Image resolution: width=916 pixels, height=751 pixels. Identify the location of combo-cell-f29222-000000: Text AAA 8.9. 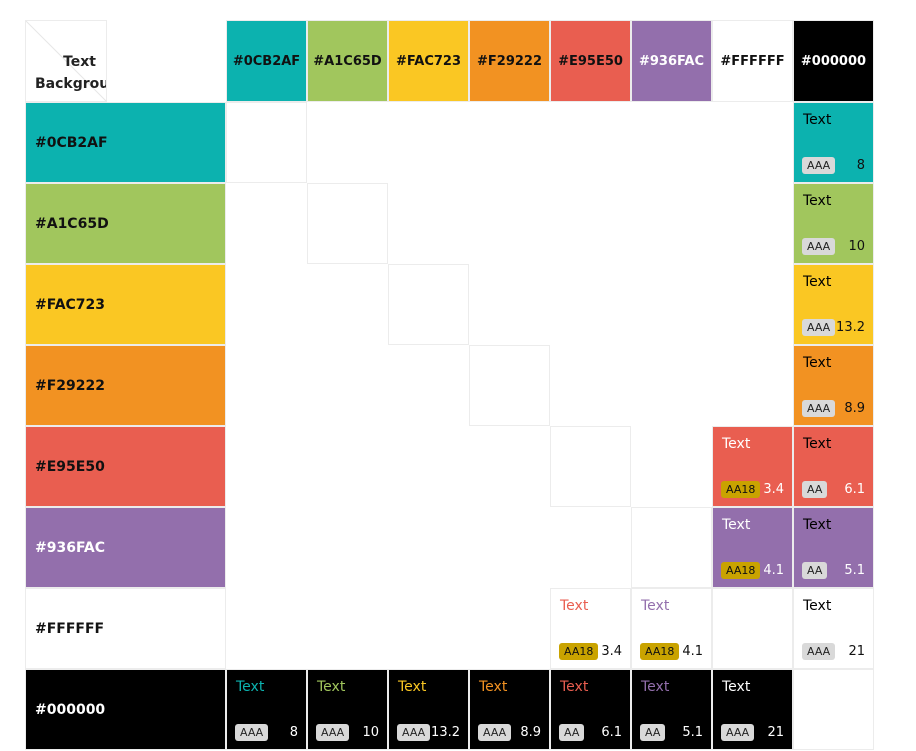
(833, 385).